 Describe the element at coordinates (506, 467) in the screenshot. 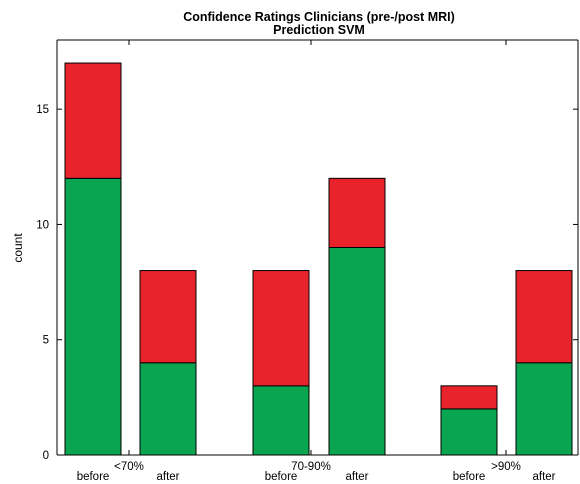

I see `x-group-label-2: >90%` at that location.